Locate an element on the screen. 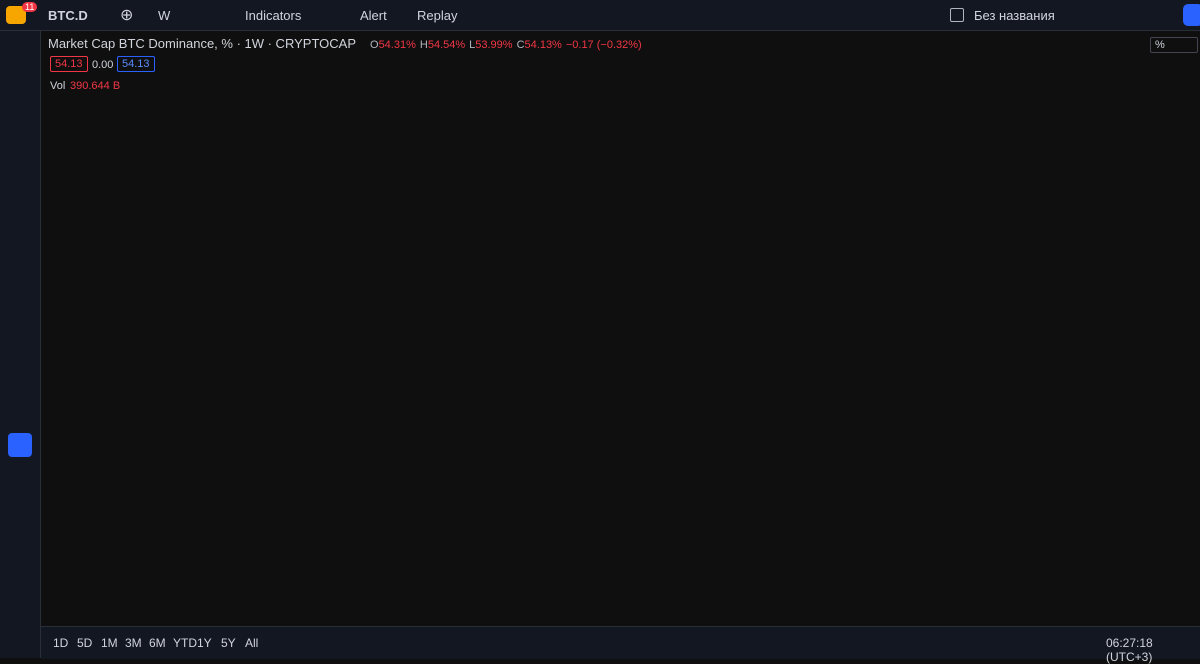  buy: 54.13 is located at coordinates (136, 64).